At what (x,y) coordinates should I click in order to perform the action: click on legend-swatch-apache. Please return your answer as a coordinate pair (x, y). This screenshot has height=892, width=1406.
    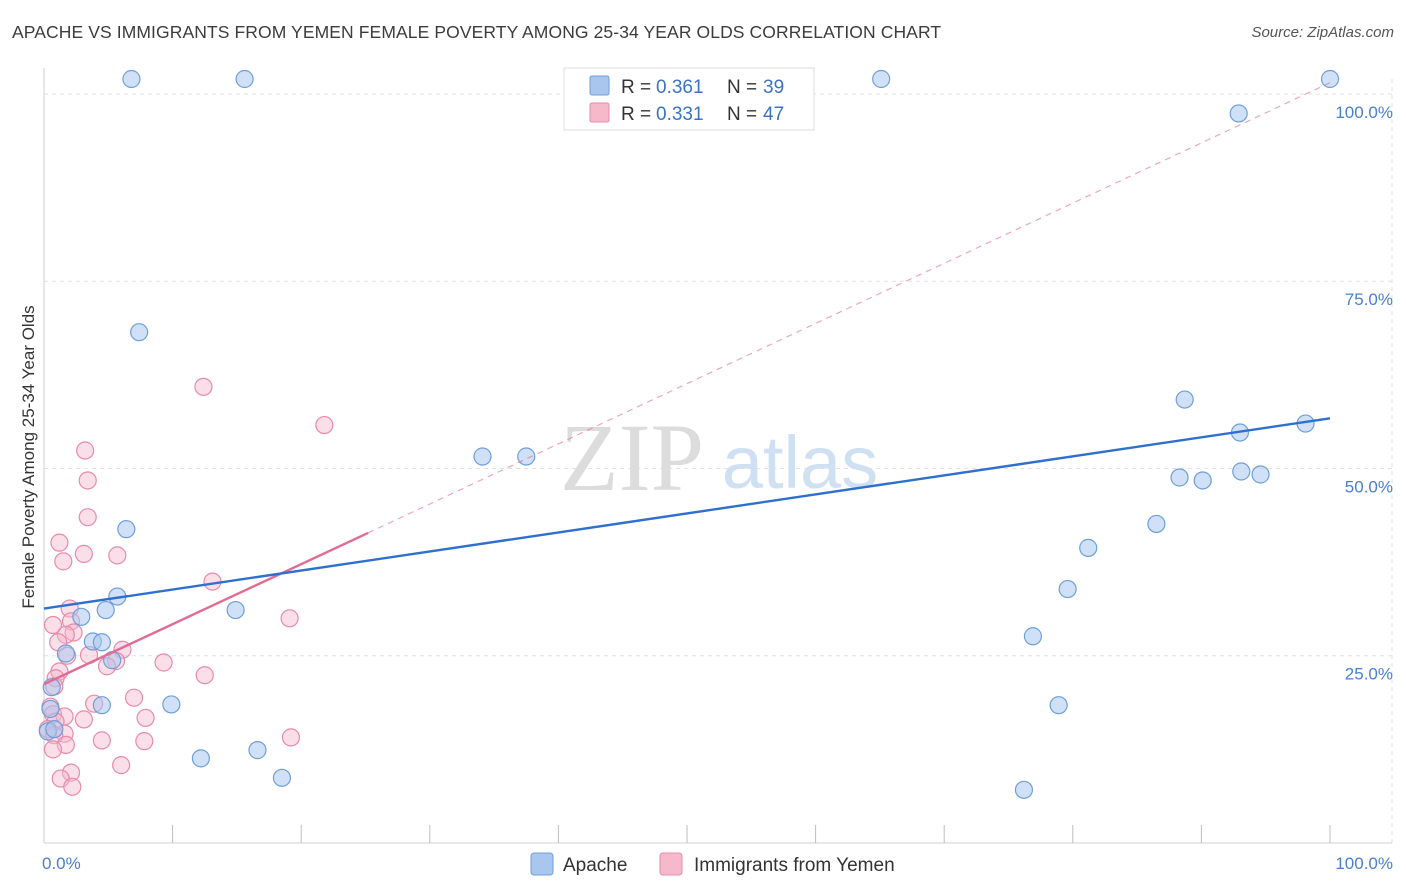
    Looking at the image, I should click on (599, 85).